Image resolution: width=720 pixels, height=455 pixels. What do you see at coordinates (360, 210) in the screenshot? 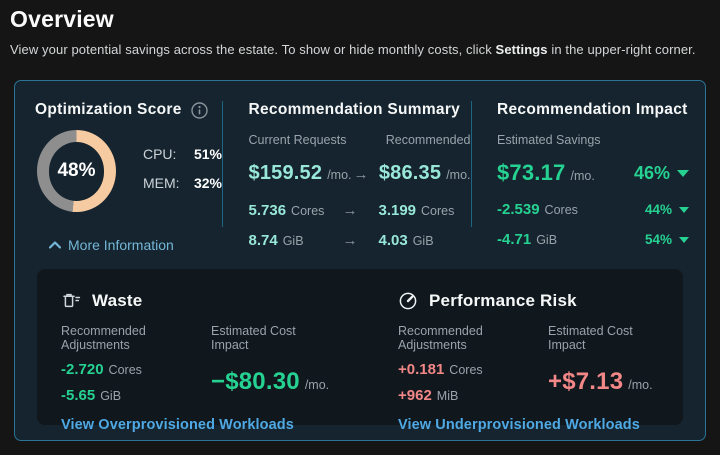
I see `summary-cores-row: 5.736 Cores → 3.199 Cores` at bounding box center [360, 210].